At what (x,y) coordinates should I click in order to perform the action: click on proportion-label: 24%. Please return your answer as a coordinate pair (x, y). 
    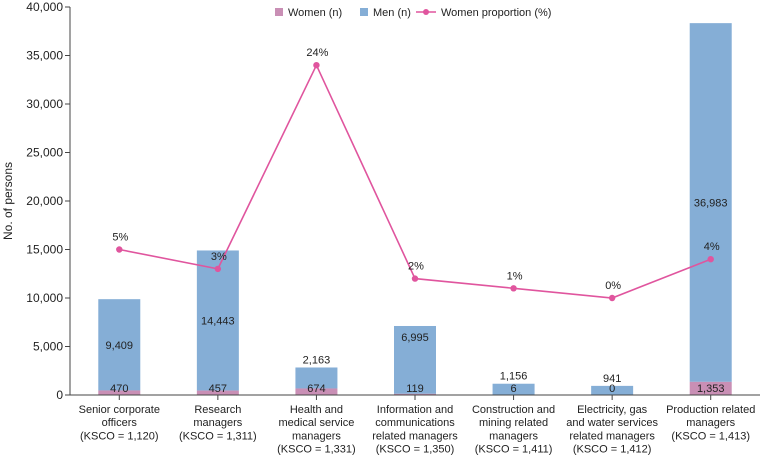
    Looking at the image, I should click on (317, 53).